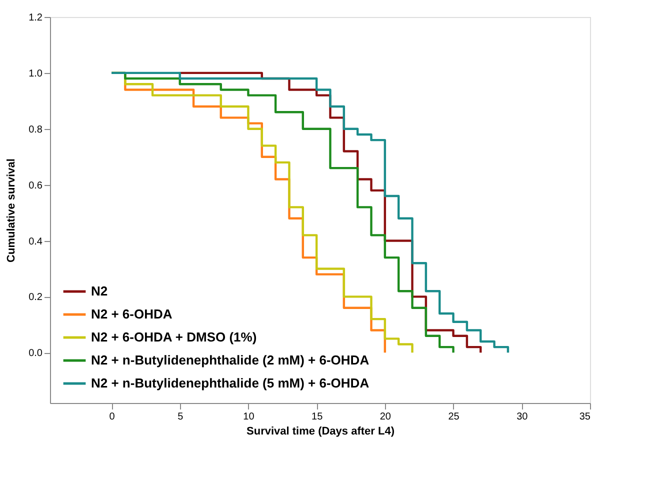 The height and width of the screenshot is (484, 657). I want to click on legend-label: N2 + 6-OHDA, so click(132, 314).